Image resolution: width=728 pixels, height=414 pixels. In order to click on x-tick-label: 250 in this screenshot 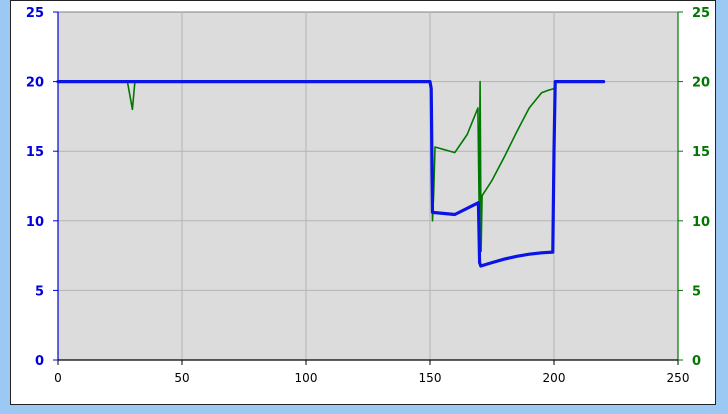, I will do `click(678, 378)`.